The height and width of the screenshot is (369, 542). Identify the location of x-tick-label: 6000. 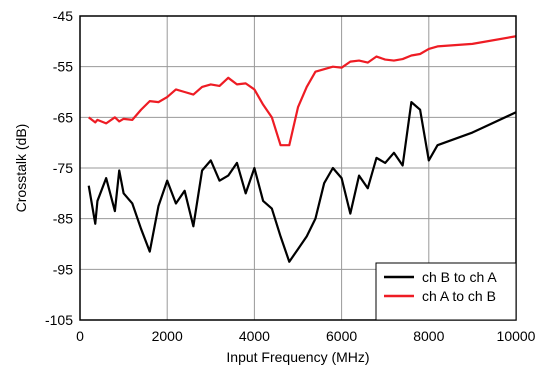
(341, 336).